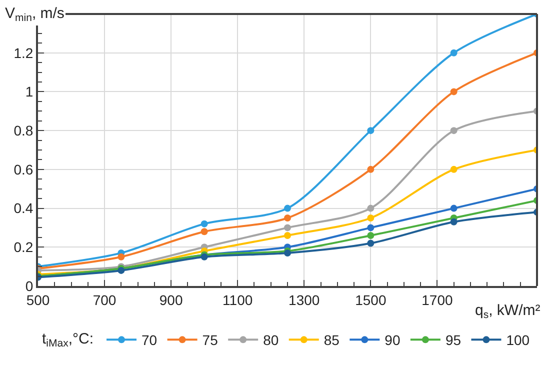  I want to click on y-tick-label: 0.2, so click(24, 247).